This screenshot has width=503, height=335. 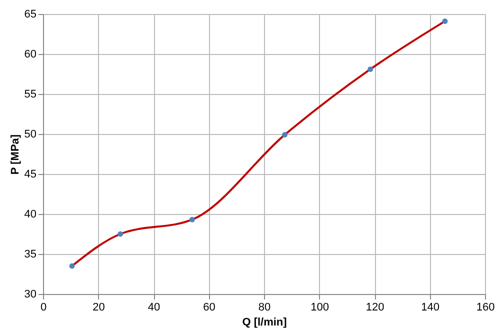 What do you see at coordinates (30, 214) in the screenshot?
I see `y-tick-label: 40` at bounding box center [30, 214].